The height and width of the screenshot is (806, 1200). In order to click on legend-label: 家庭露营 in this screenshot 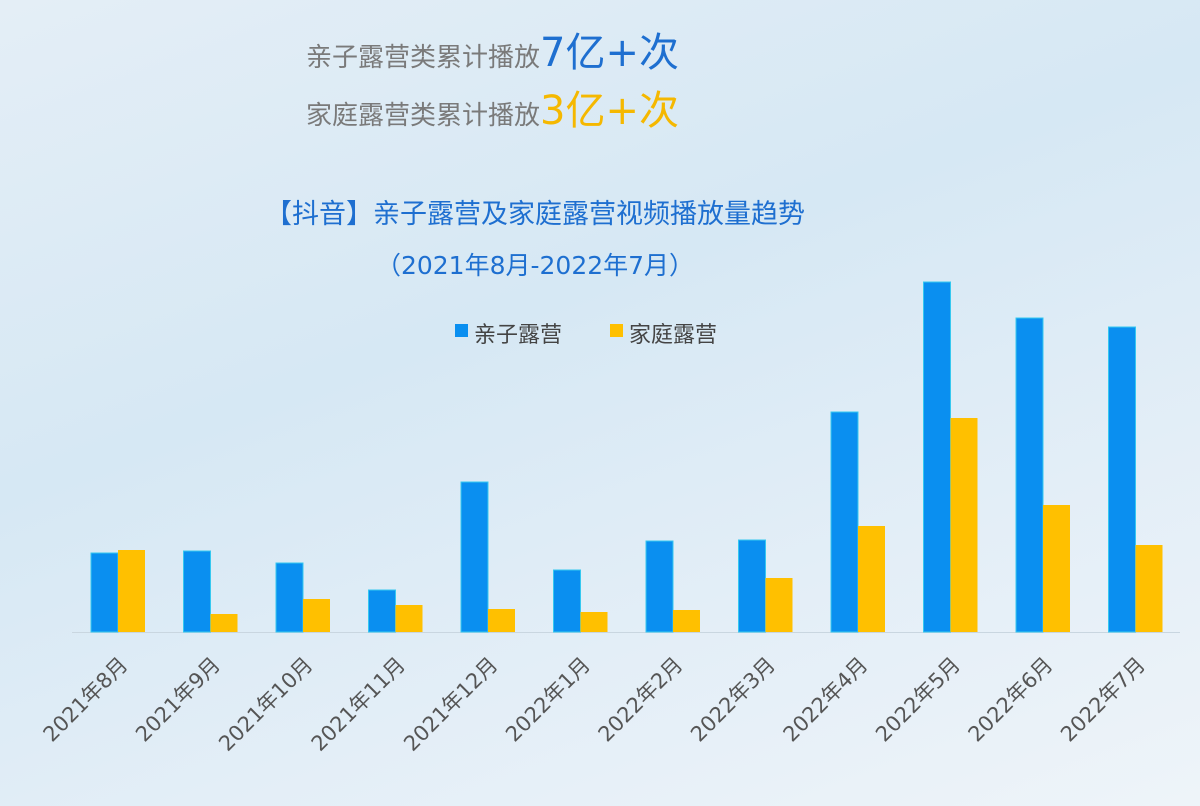, I will do `click(673, 335)`.